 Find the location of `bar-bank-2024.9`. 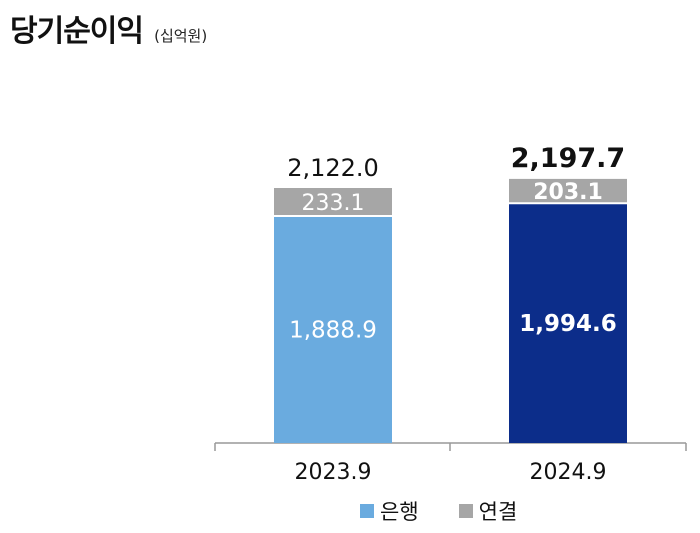

bar-bank-2024.9 is located at coordinates (568, 323).